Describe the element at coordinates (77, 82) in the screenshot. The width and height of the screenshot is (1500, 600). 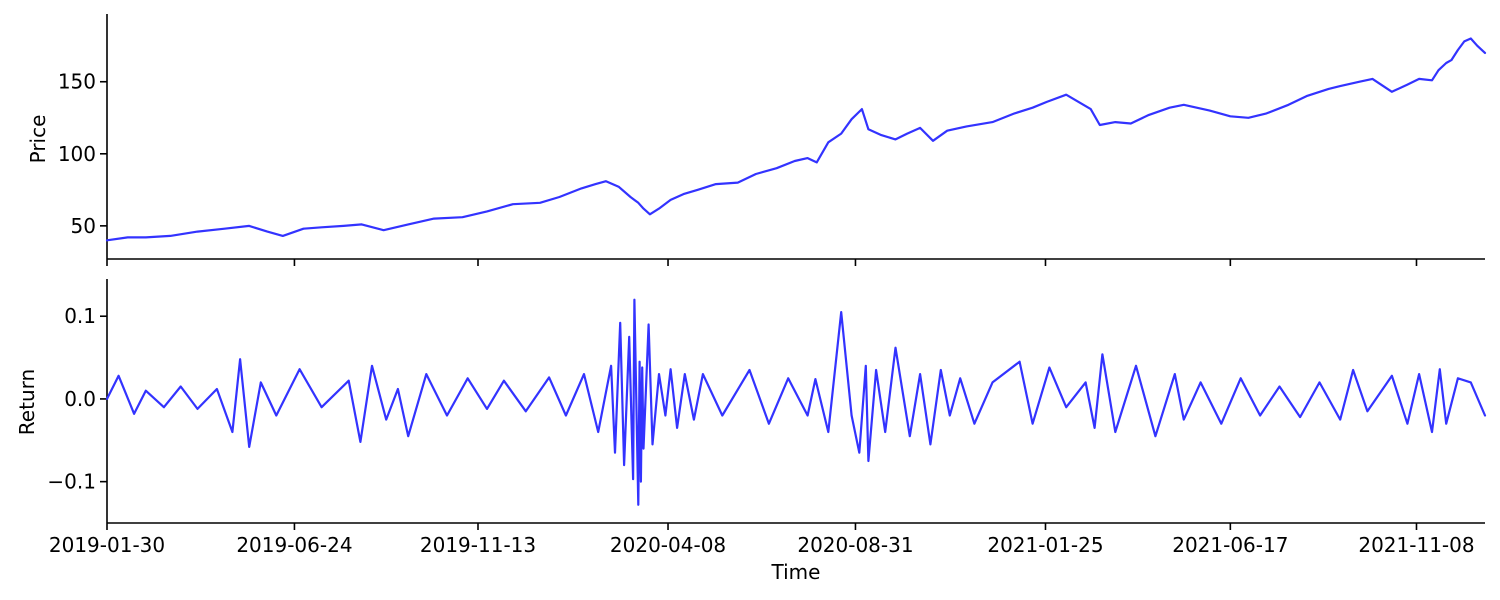
I see `y-tick-label: 150` at that location.